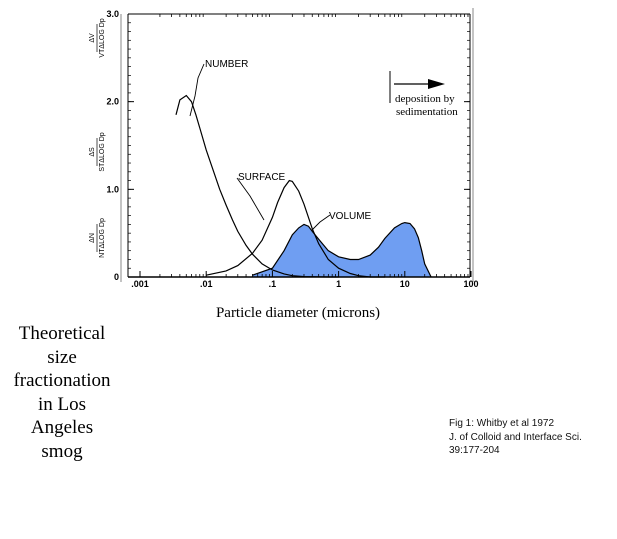  I want to click on svg-text: STΔLOG Dp, so click(102, 151).